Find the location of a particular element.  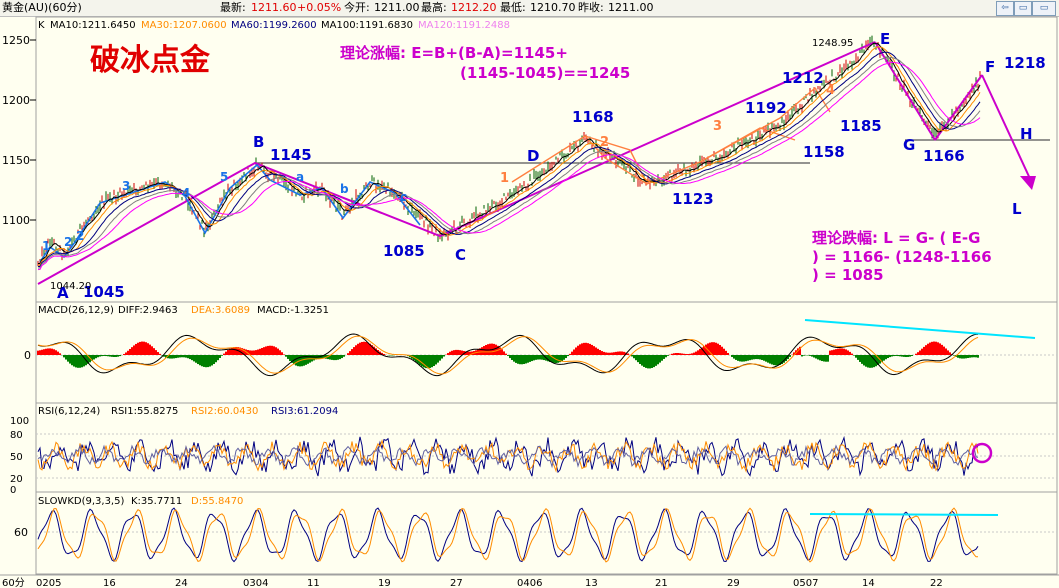

kd-panel-frame is located at coordinates (546, 533).